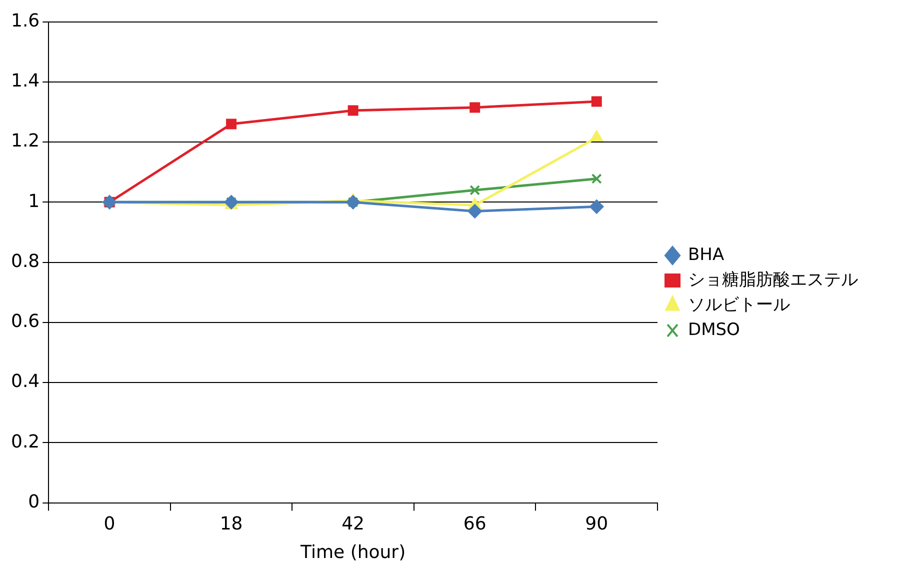 This screenshot has height=583, width=924. What do you see at coordinates (706, 254) in the screenshot?
I see `legend-label: BHA` at bounding box center [706, 254].